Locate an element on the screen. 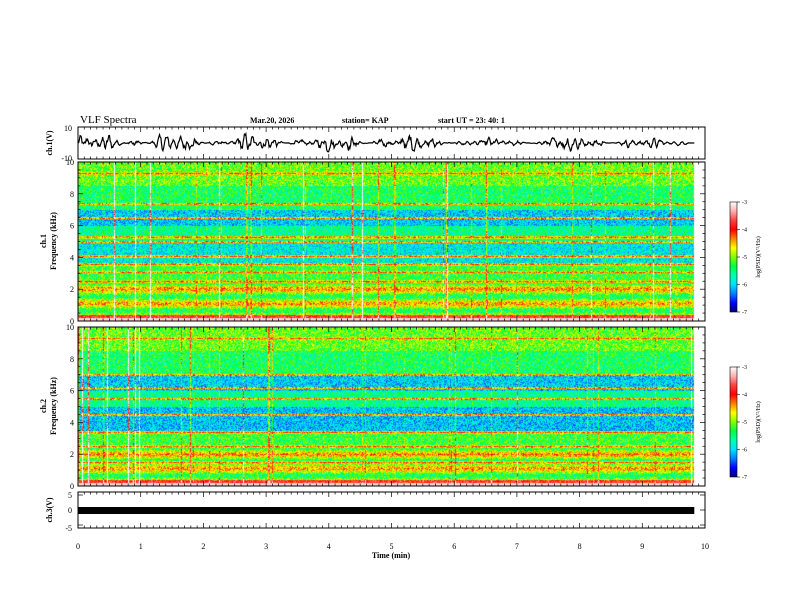  ch2-channel-label: ch.2 is located at coordinates (43, 406).